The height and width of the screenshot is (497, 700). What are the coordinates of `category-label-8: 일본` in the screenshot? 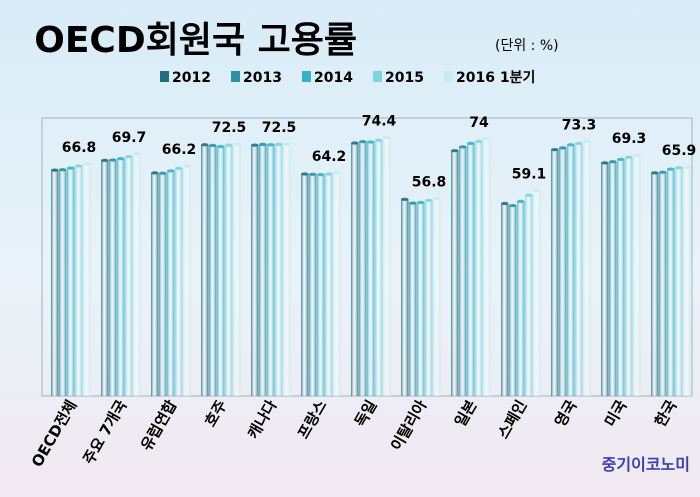 It's located at (465, 413).